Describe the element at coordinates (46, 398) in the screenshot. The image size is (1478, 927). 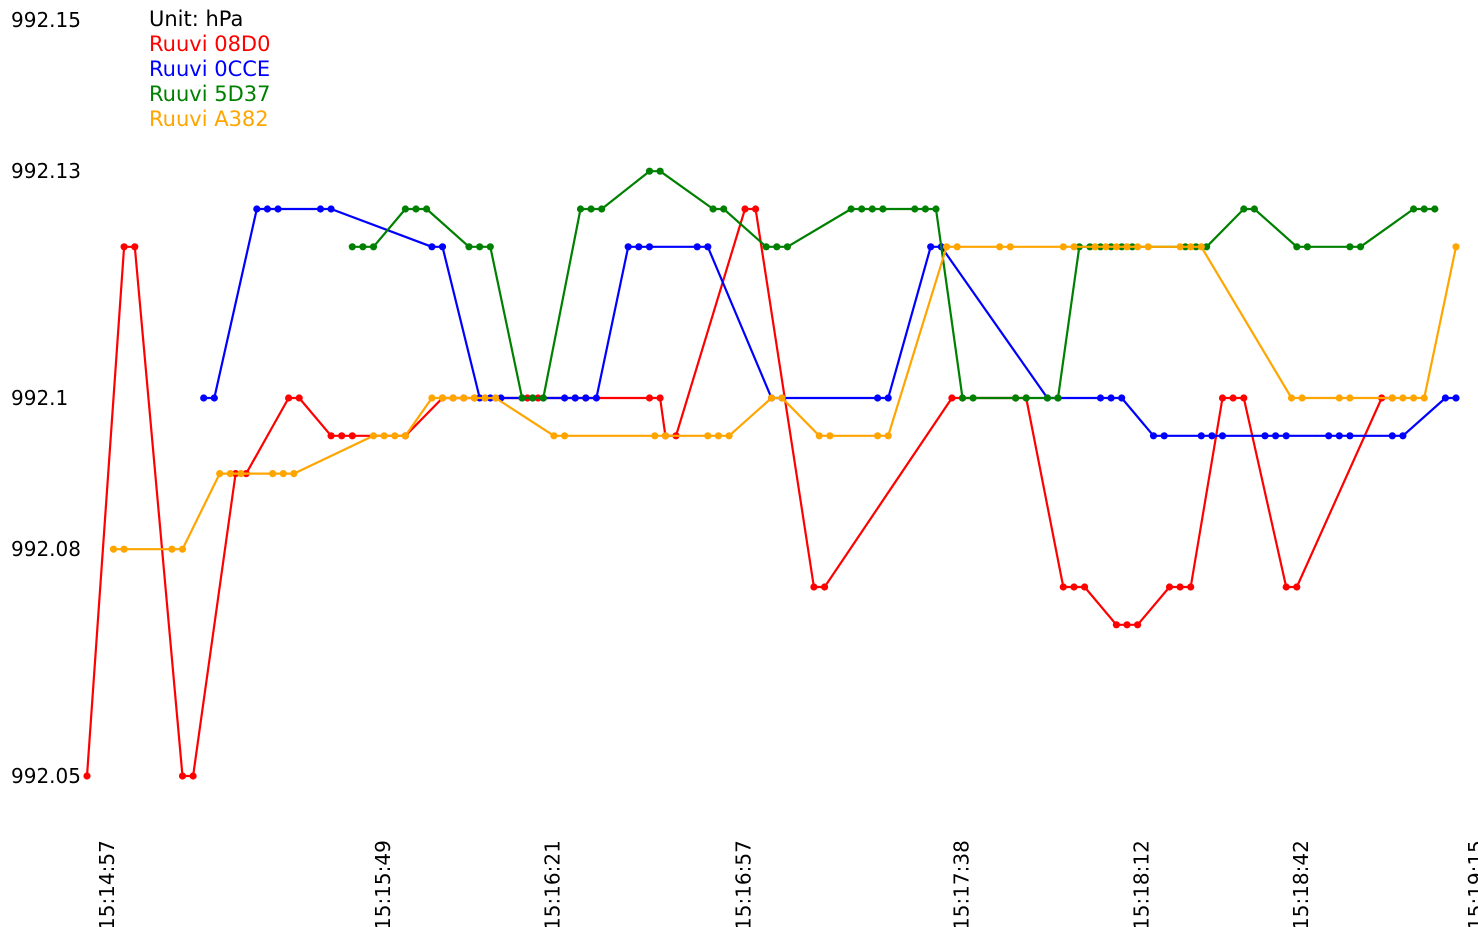
I see `y-axis-ticks: 992.15 992.13 992.1 992.08 992.05` at that location.